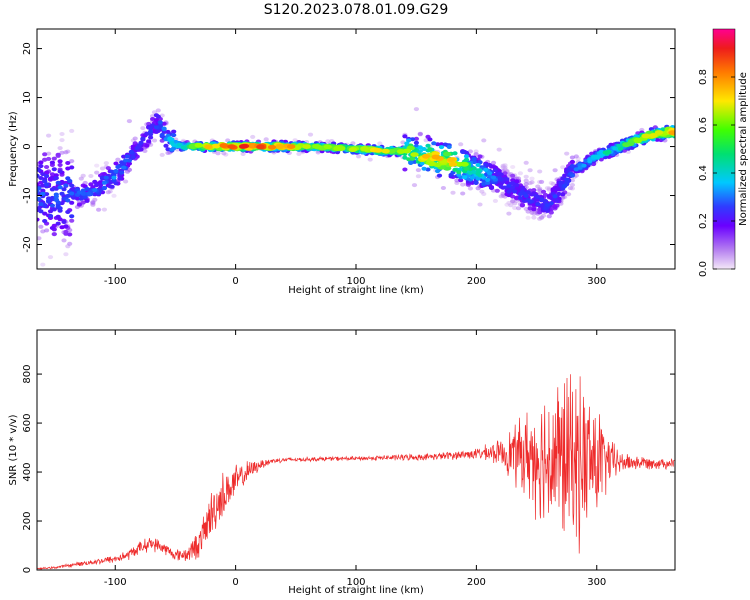 Image resolution: width=750 pixels, height=600 pixels. What do you see at coordinates (596, 281) in the screenshot?
I see `spectrogram-x-tick-label: 300` at bounding box center [596, 281].